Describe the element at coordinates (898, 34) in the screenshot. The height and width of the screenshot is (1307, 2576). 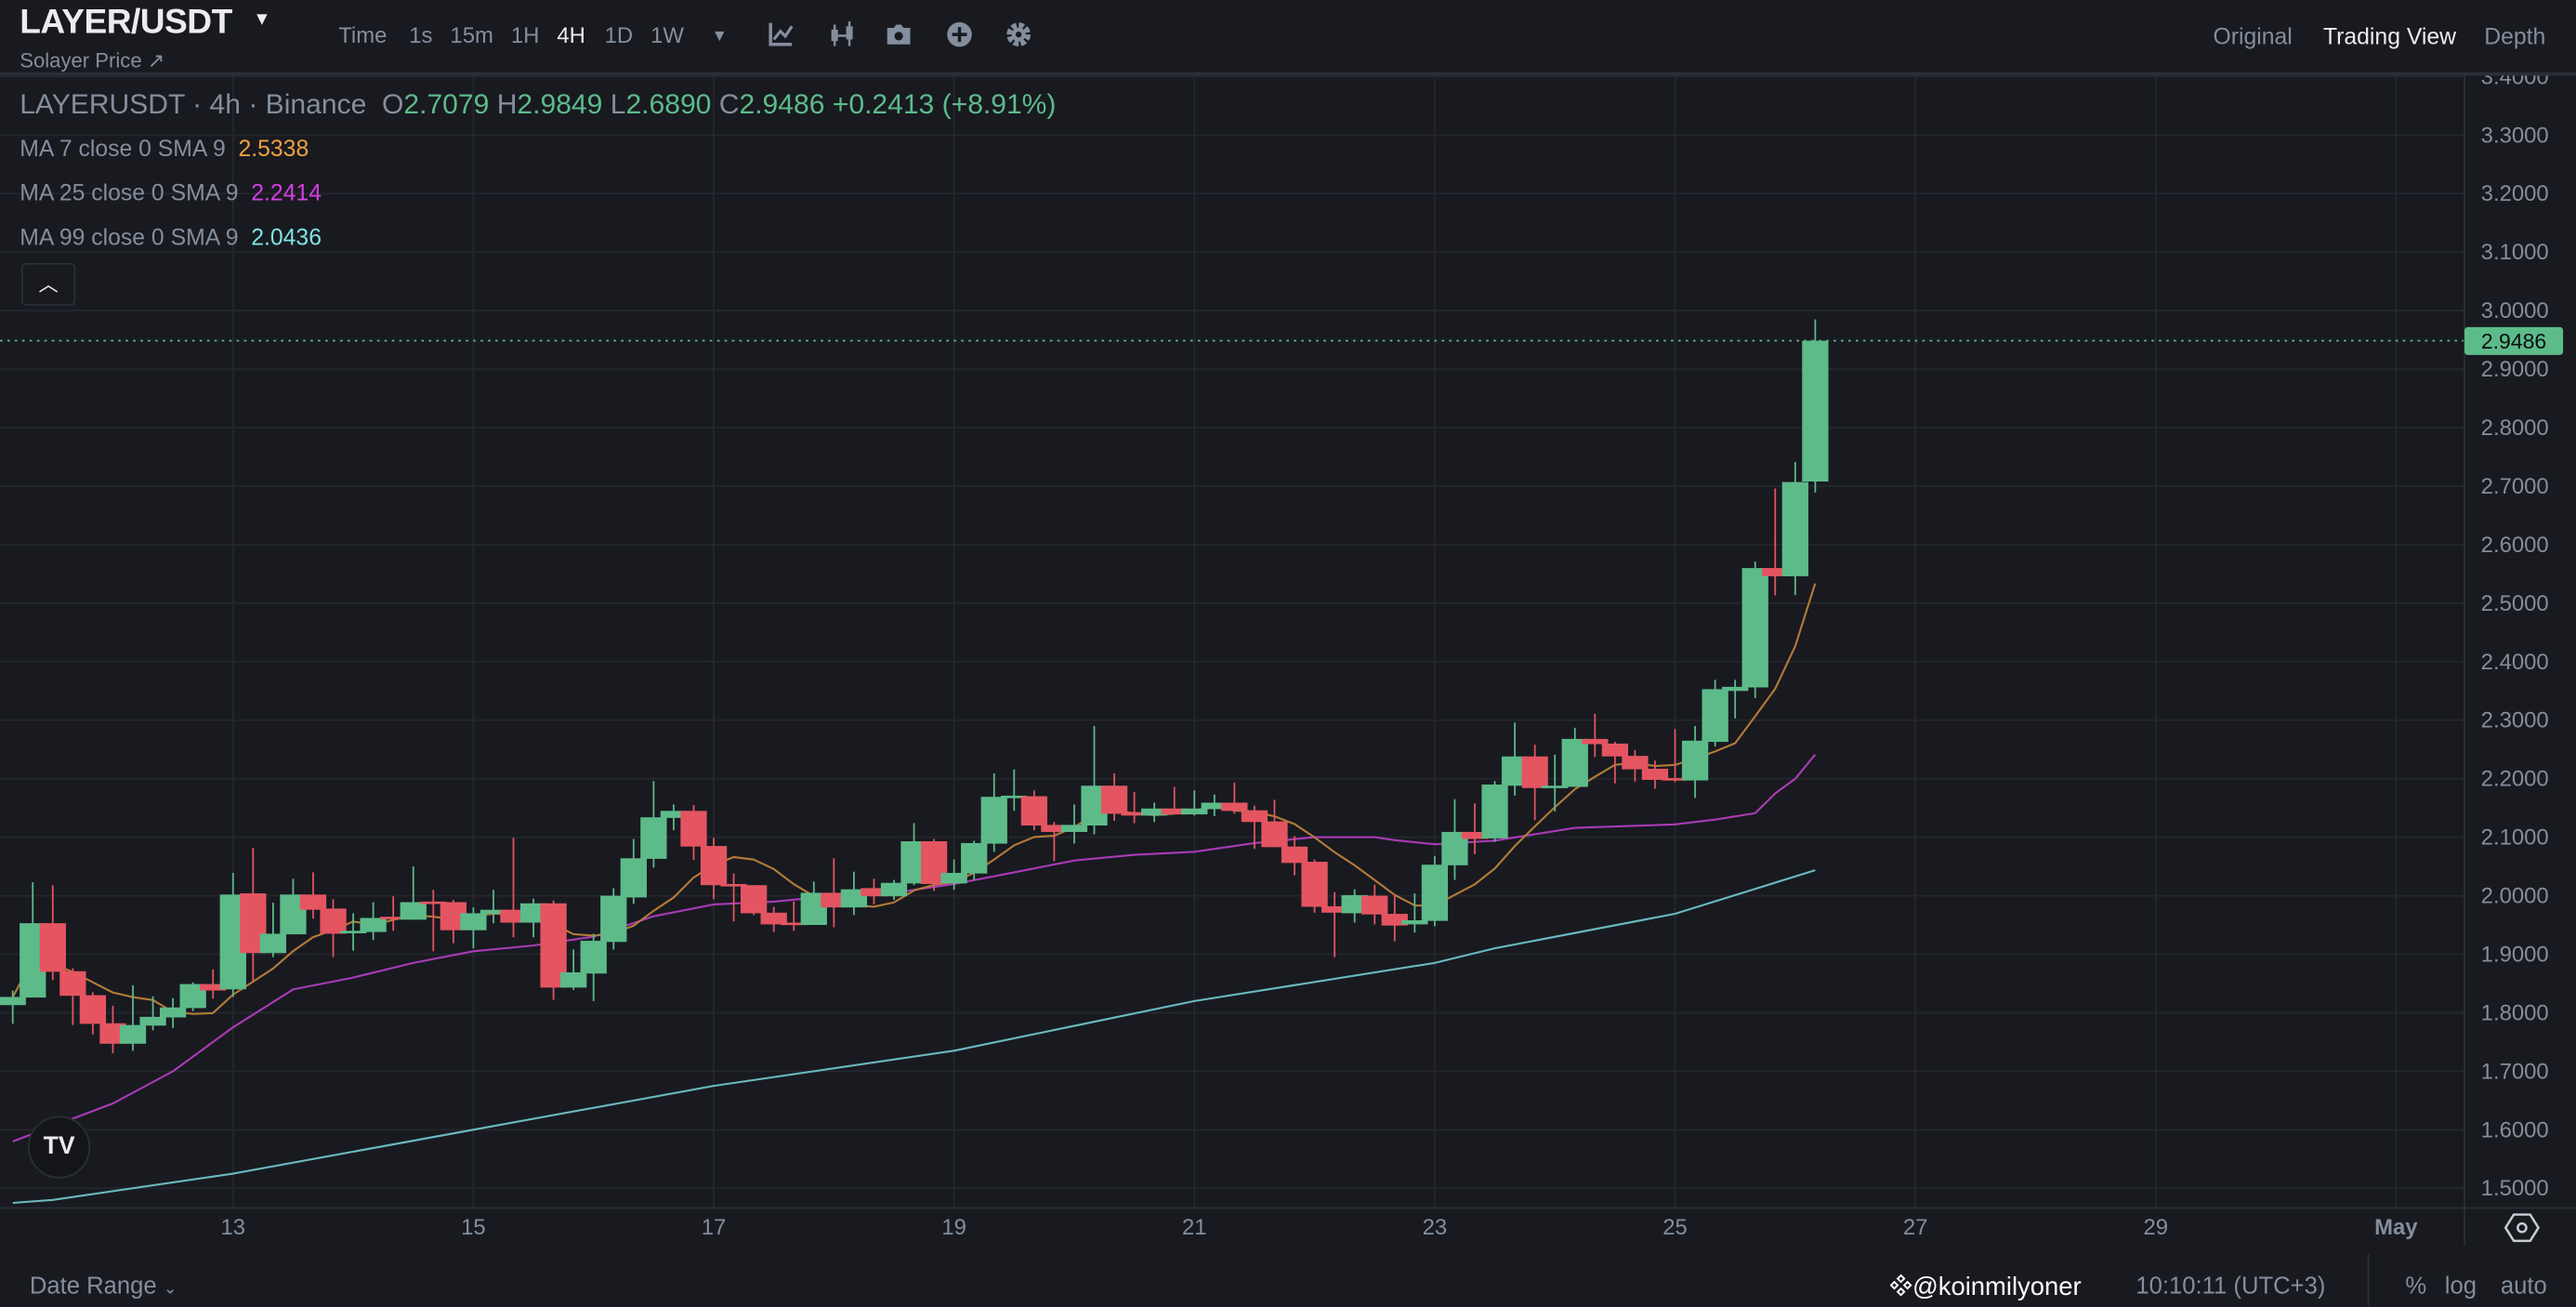
I see `camera-icon` at that location.